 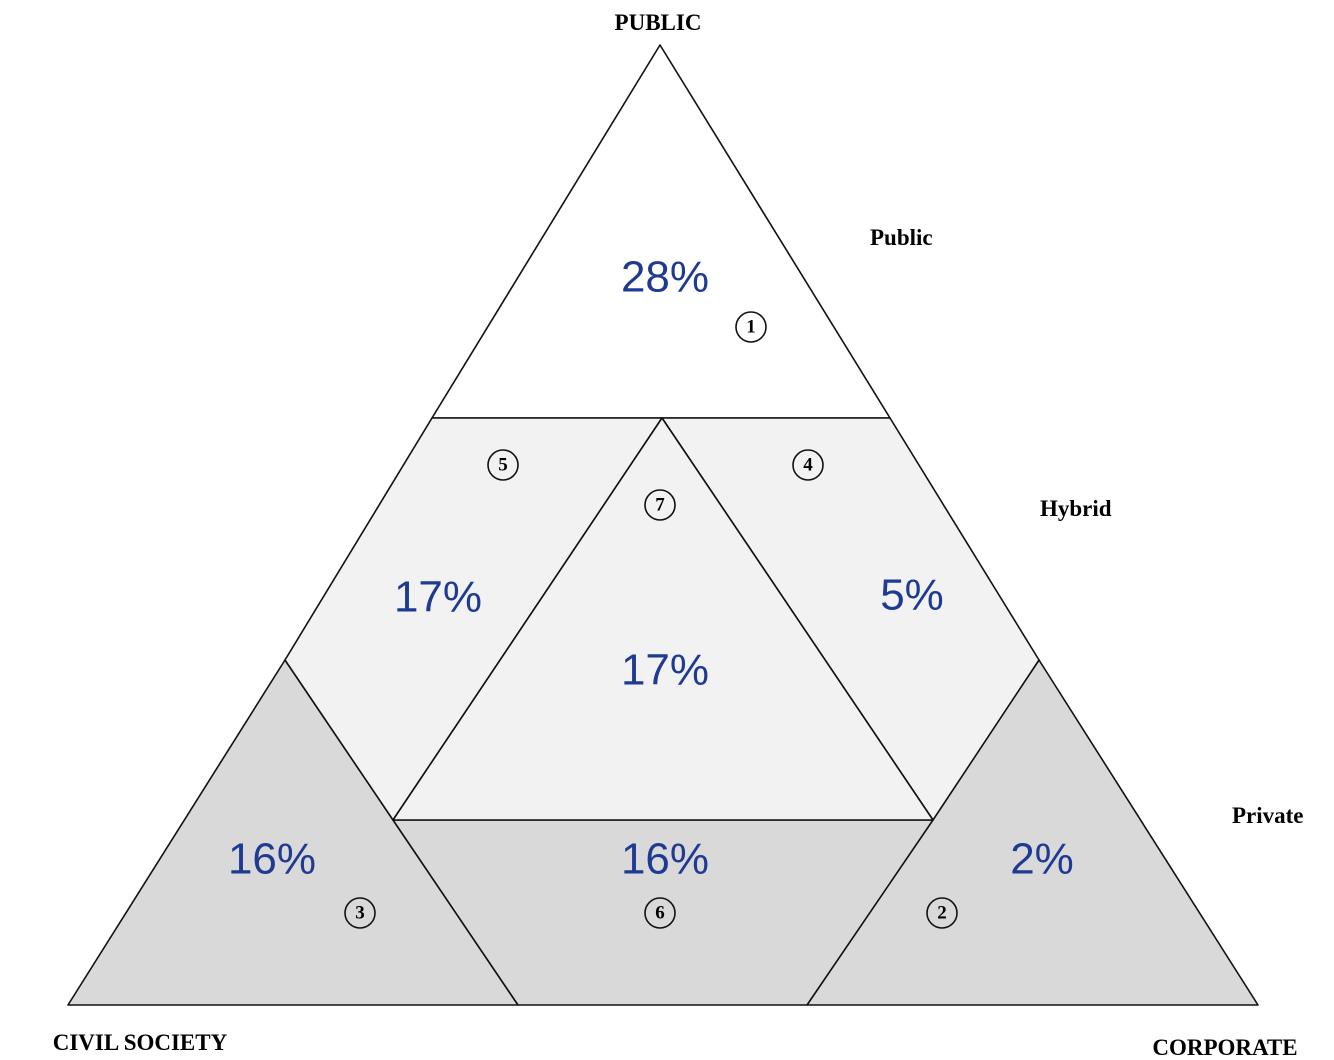 I want to click on vertex-label: CIVIL SOCIETY, so click(x=140, y=1042).